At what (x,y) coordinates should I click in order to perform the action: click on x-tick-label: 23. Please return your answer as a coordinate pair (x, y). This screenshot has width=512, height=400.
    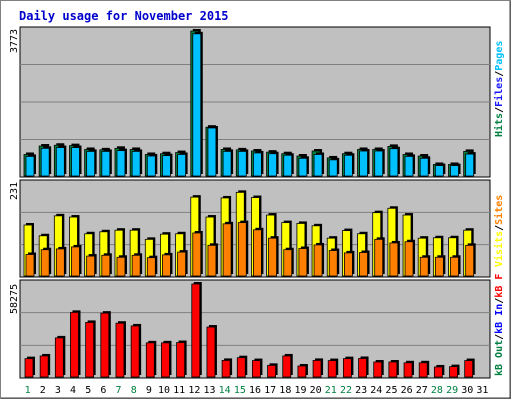
    Looking at the image, I should click on (361, 390).